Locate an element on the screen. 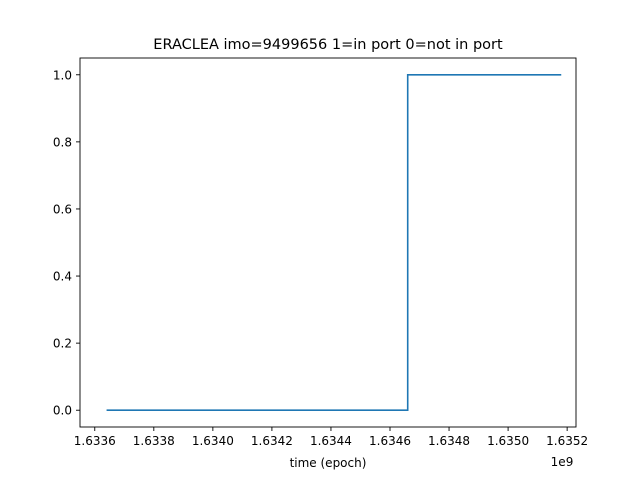 This screenshot has width=640, height=480. x-tick-label: 1.6340 is located at coordinates (213, 441).